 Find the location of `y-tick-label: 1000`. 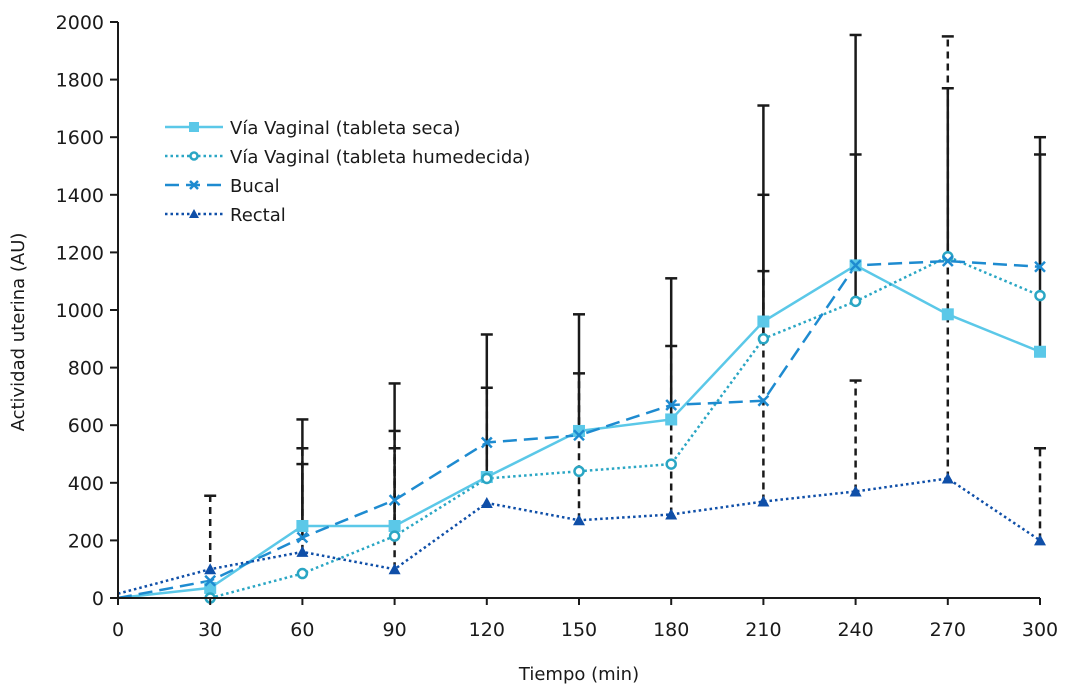

y-tick-label: 1000 is located at coordinates (80, 311).